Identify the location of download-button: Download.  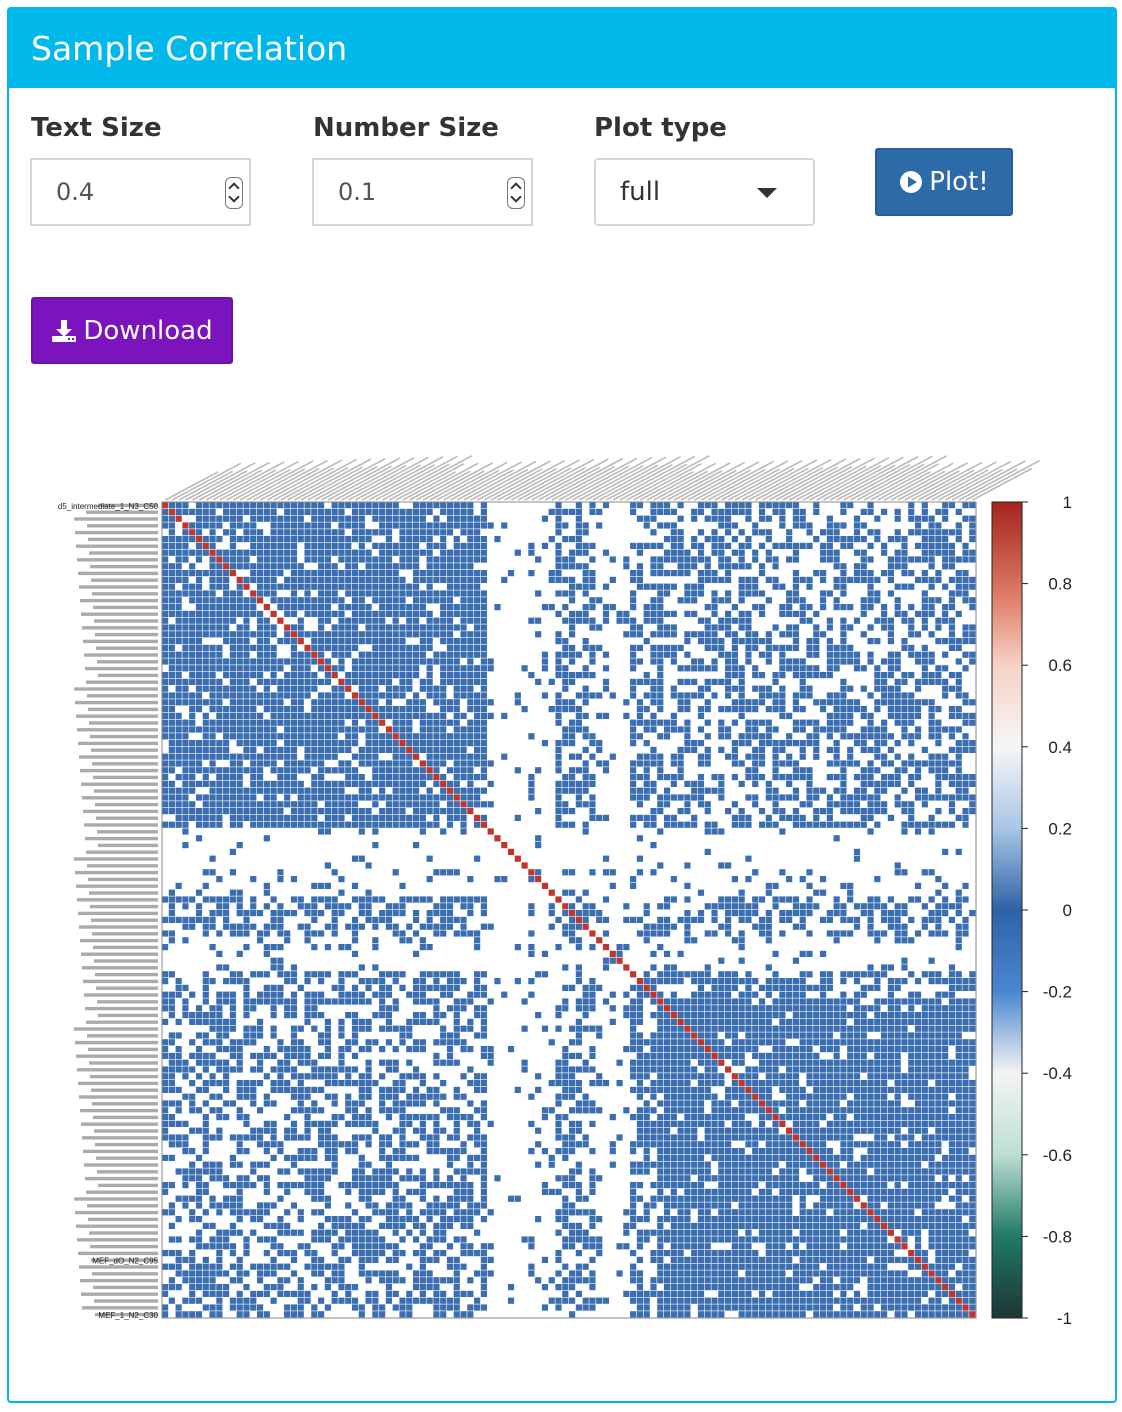
(132, 330).